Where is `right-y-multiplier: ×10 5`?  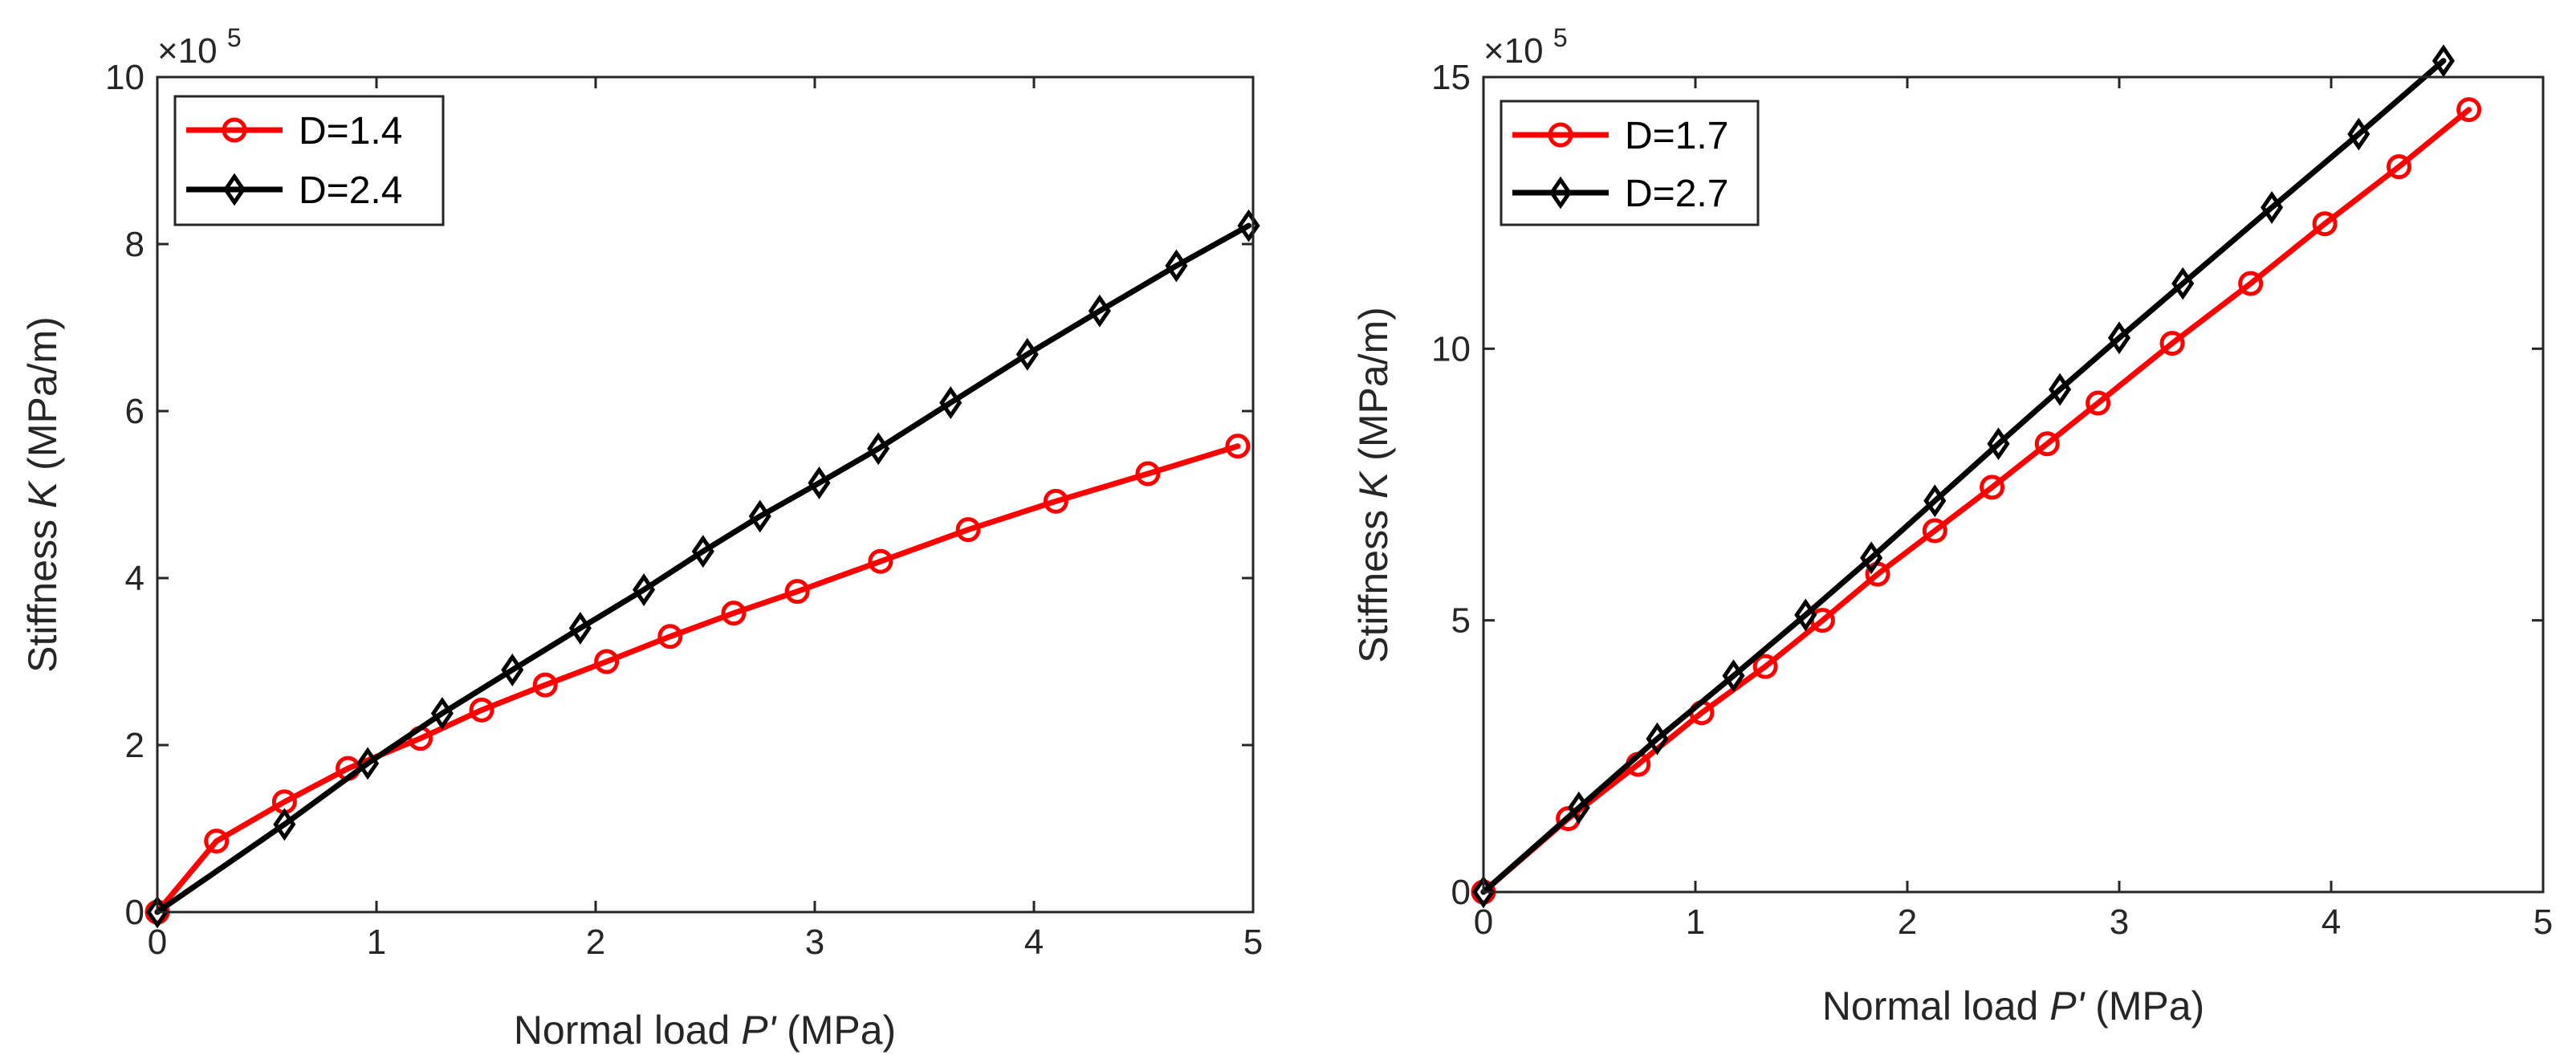
right-y-multiplier: ×10 5 is located at coordinates (1525, 47).